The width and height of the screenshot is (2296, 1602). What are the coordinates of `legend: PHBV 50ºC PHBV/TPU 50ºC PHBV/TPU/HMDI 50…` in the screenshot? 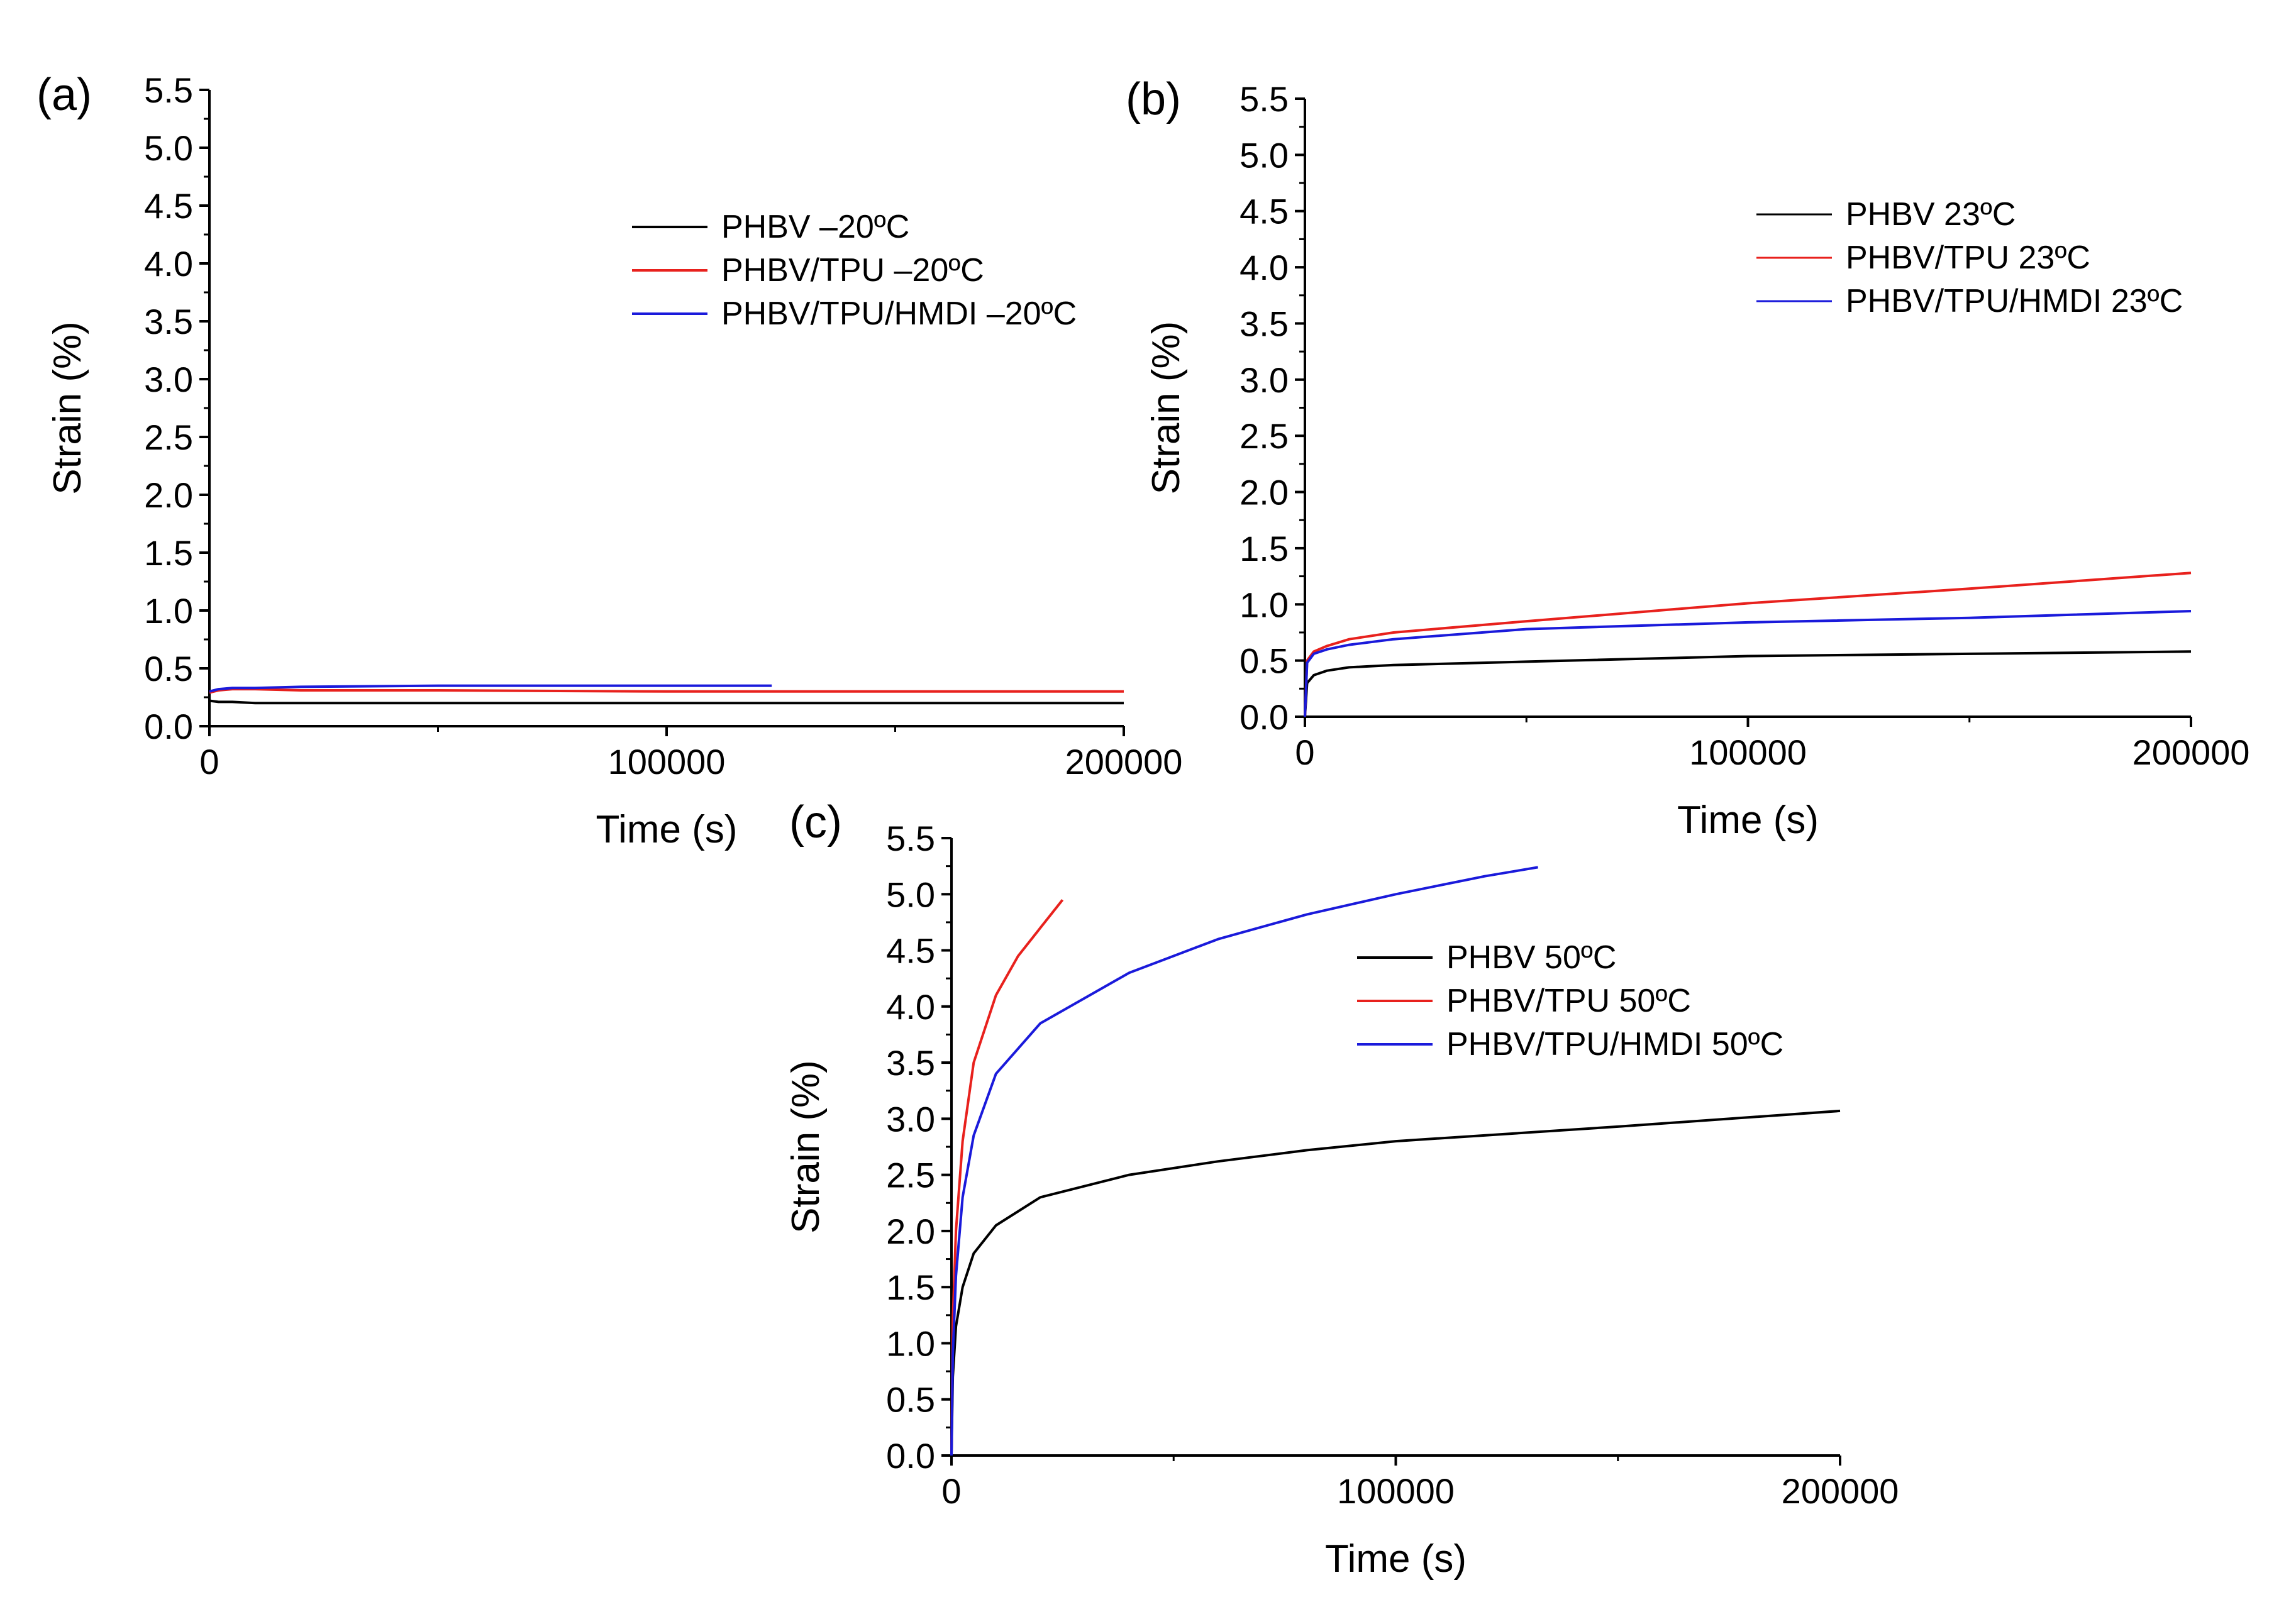 It's located at (1570, 1001).